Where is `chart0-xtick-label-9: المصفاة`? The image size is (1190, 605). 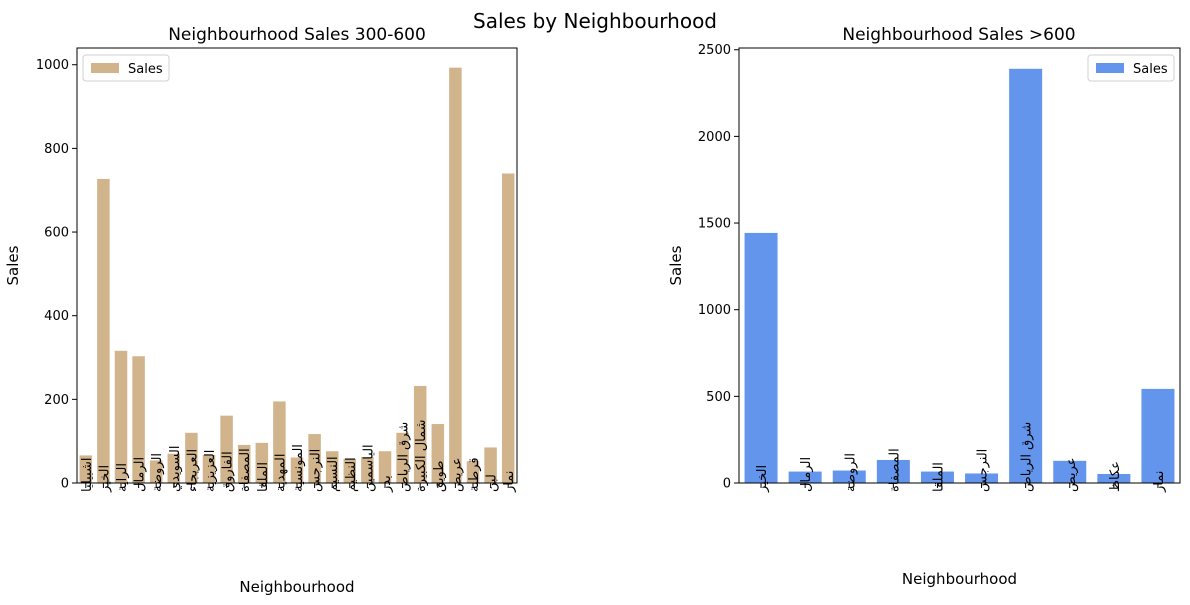 chart0-xtick-label-9: المصفاة is located at coordinates (245, 470).